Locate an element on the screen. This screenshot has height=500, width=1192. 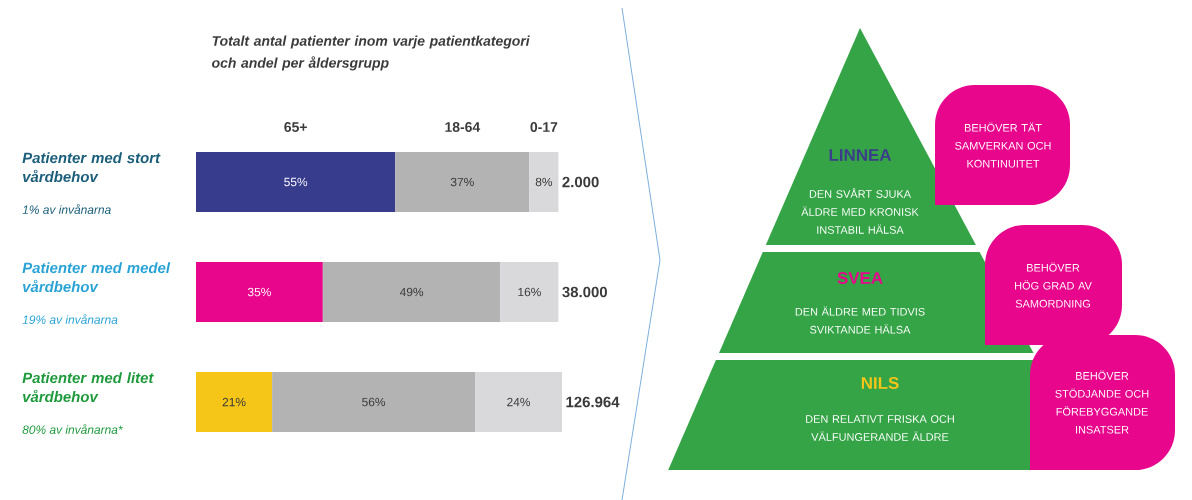
text: 38.000 is located at coordinates (584, 292).